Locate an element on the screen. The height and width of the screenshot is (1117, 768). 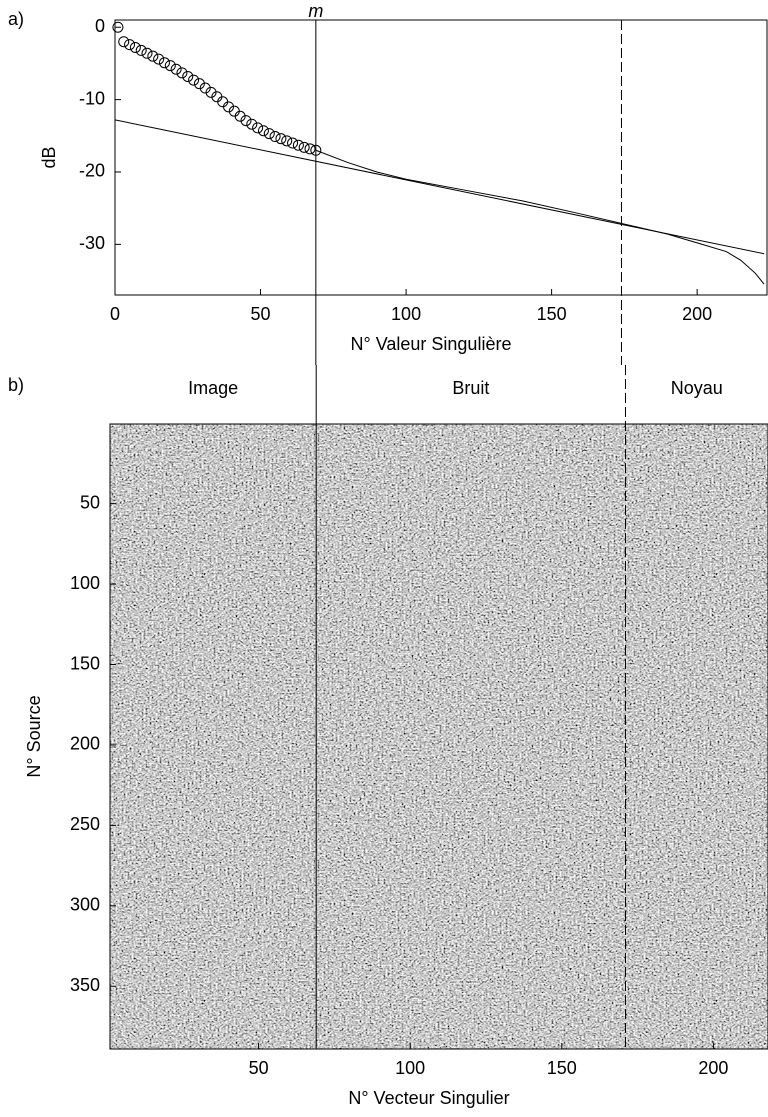
x-tick-label: 0 is located at coordinates (115, 314).